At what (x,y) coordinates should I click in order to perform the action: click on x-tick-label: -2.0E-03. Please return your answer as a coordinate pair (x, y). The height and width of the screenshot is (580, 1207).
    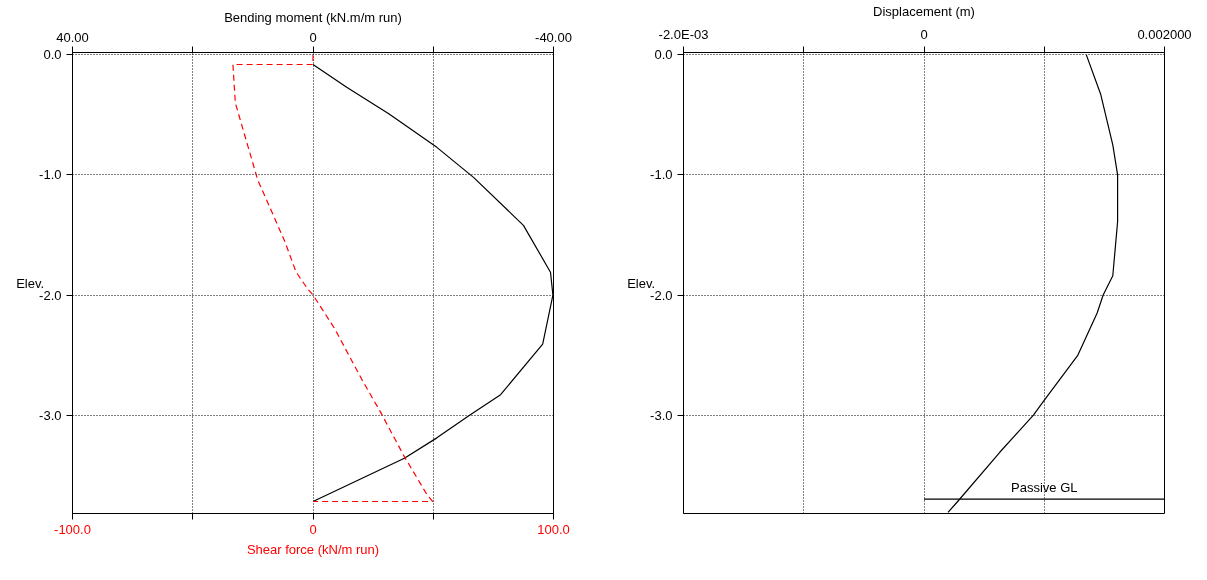
    Looking at the image, I should click on (683, 34).